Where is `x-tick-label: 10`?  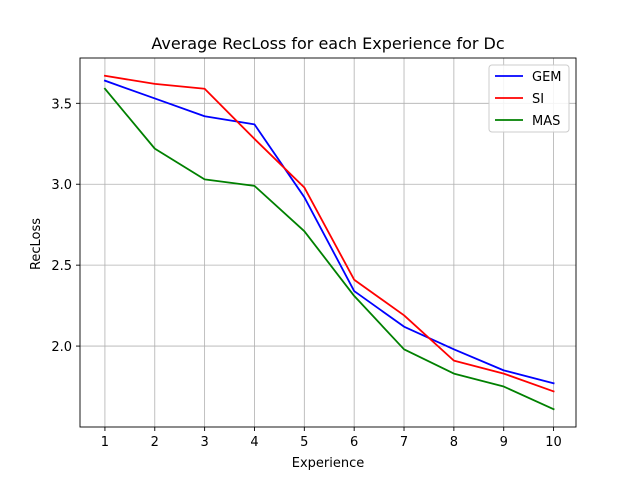
x-tick-label: 10 is located at coordinates (553, 442).